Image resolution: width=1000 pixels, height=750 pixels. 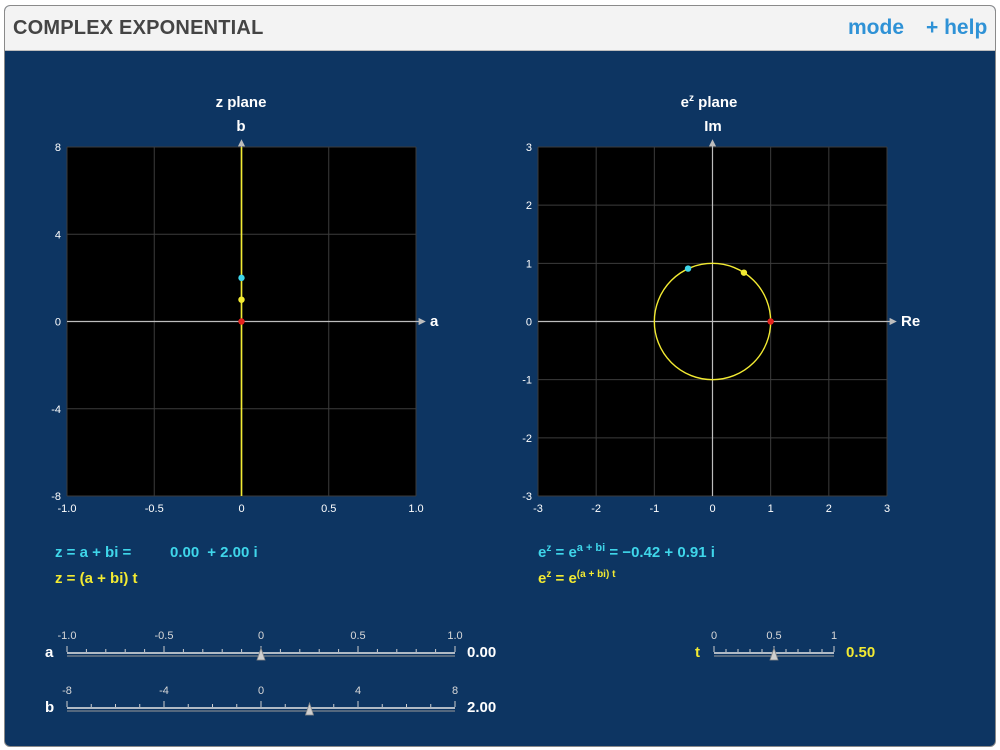 What do you see at coordinates (714, 636) in the screenshot?
I see `sl-t-tick-label: 0` at bounding box center [714, 636].